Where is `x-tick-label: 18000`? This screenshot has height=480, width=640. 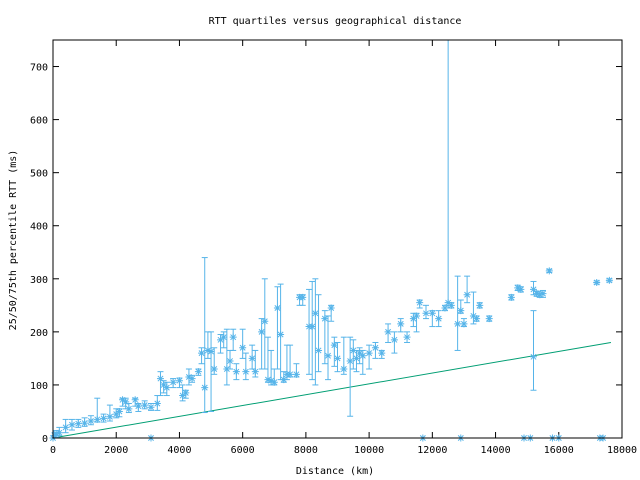 x-tick-label: 18000 is located at coordinates (622, 450).